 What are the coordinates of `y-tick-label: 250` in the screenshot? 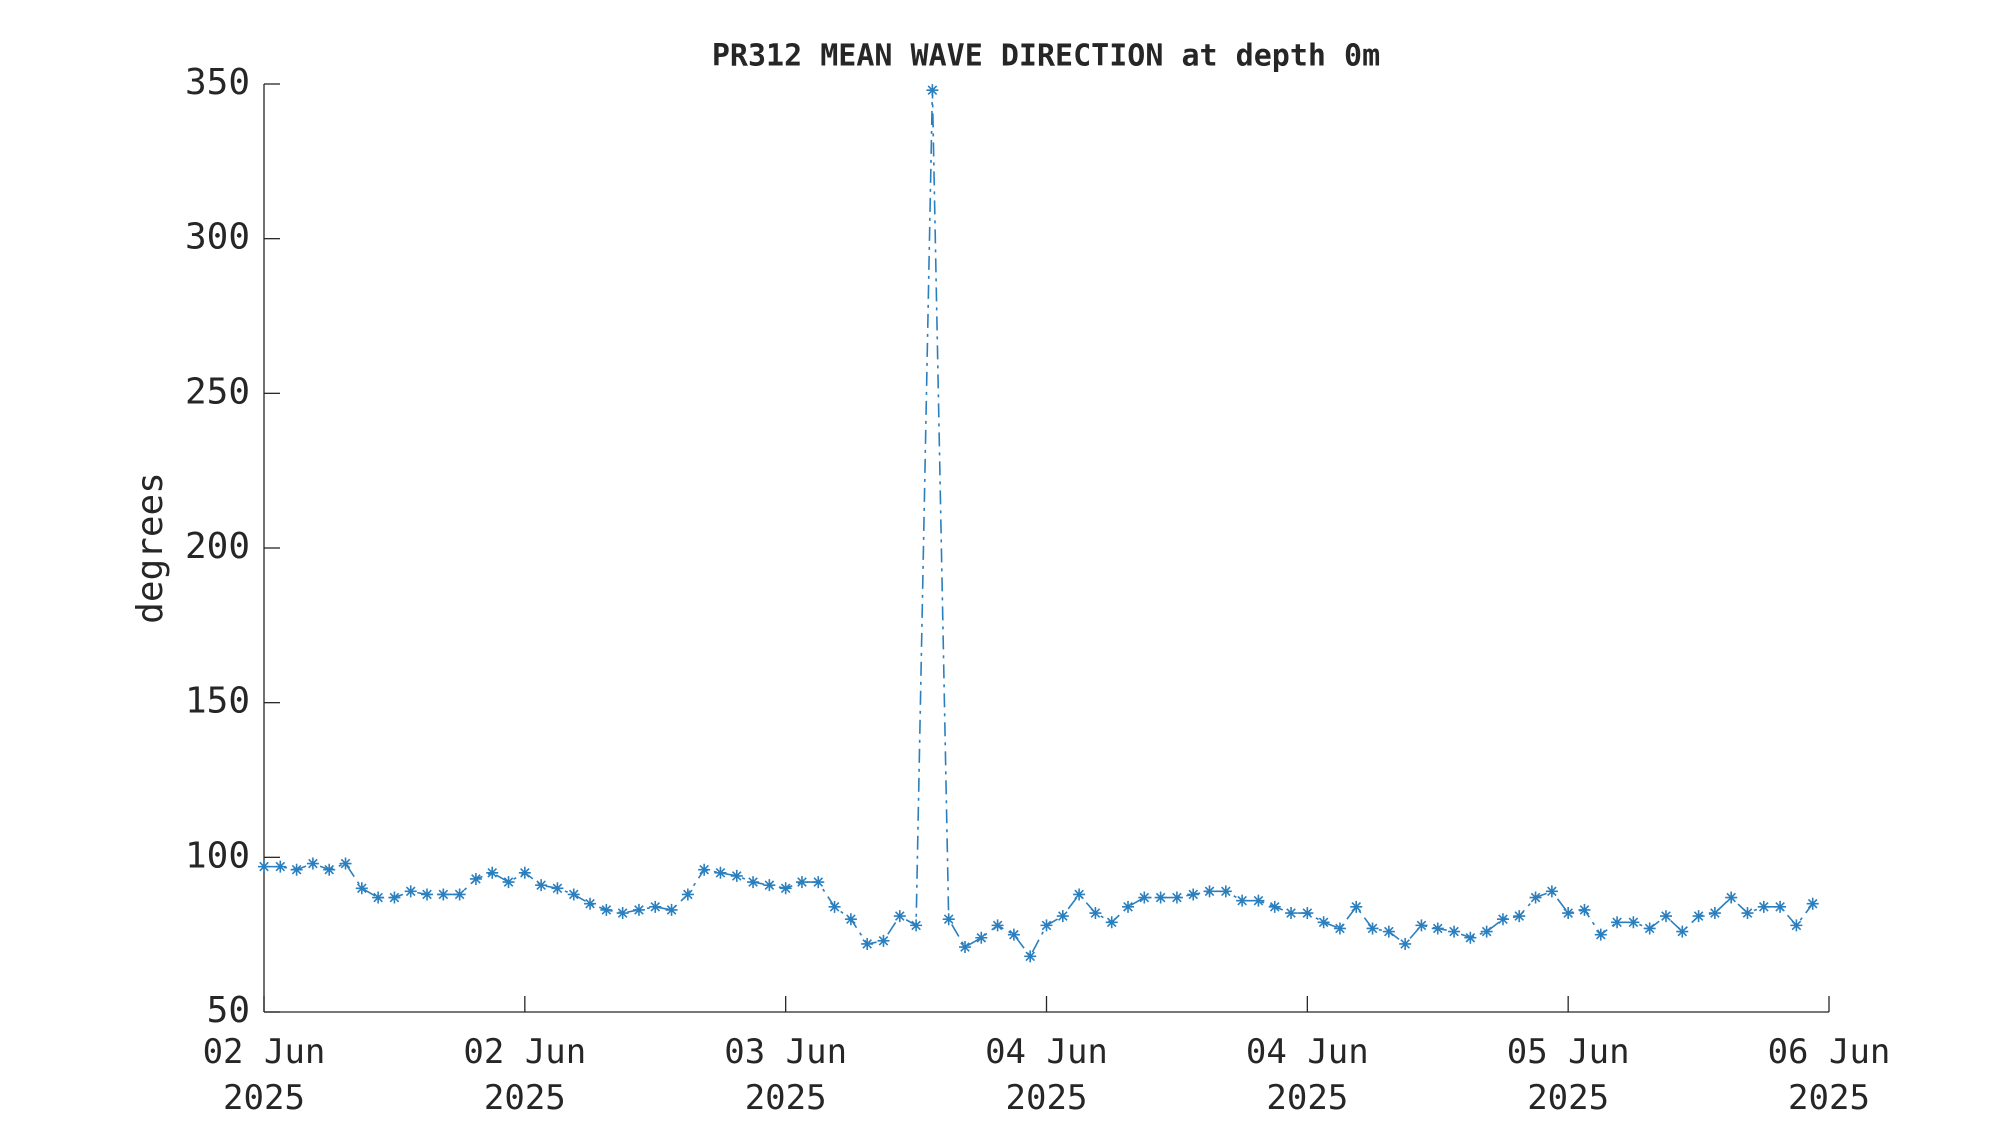 It's located at (217, 391).